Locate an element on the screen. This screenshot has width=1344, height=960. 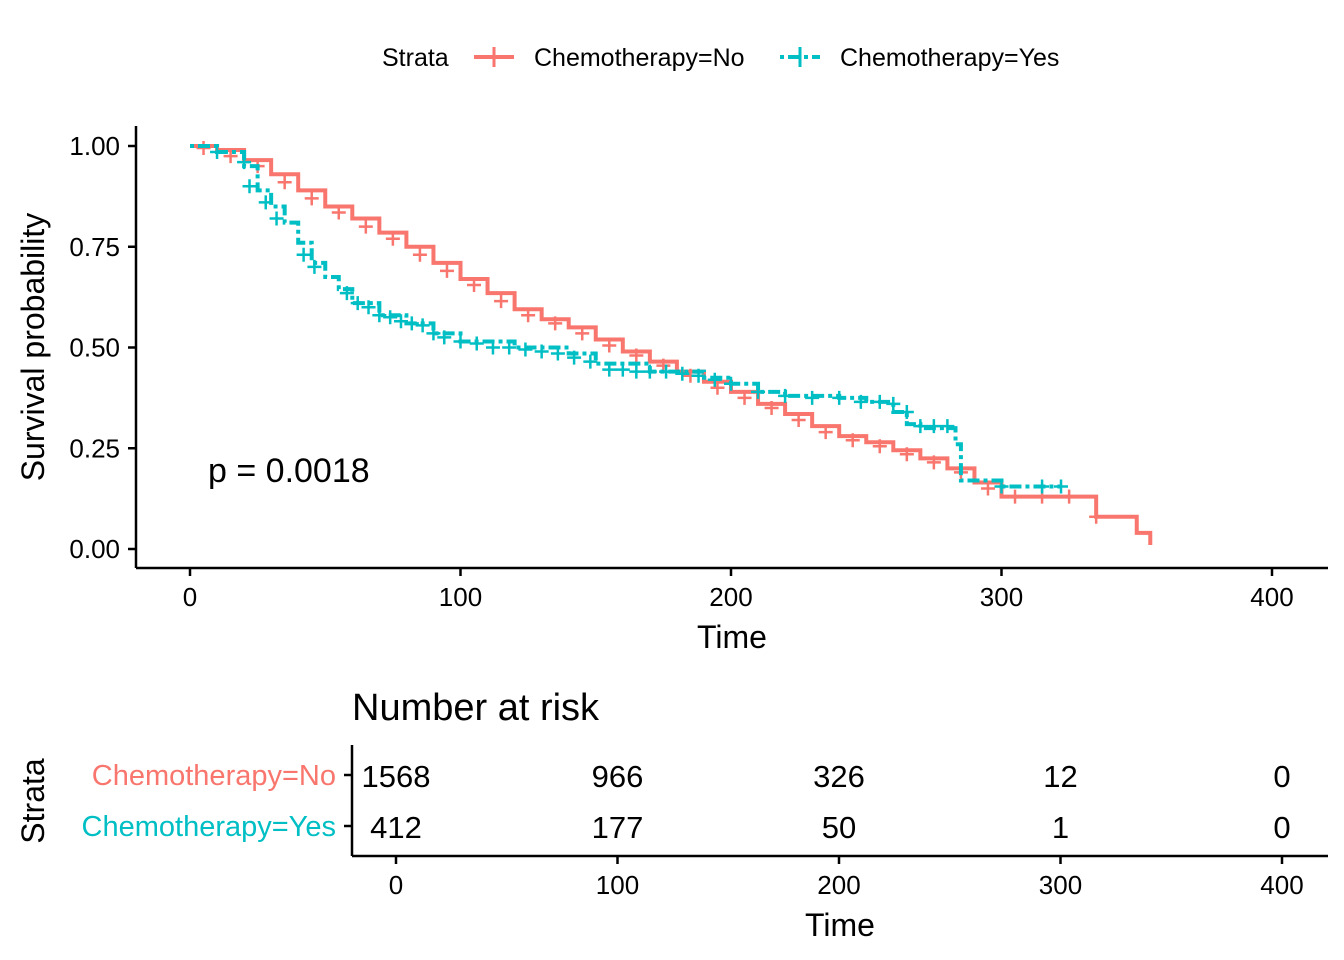
risk-x-axis-label: Time is located at coordinates (840, 925).